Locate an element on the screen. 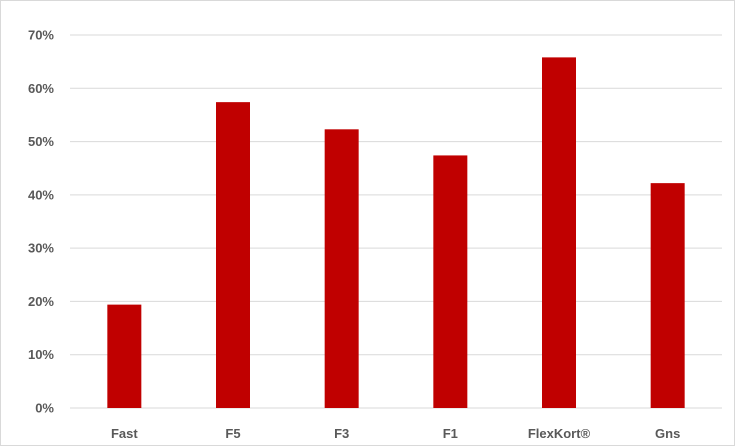 The width and height of the screenshot is (735, 446). x-axis-category-labels: Fast F5 F3 F1 FlexKort® Gns is located at coordinates (395, 433).